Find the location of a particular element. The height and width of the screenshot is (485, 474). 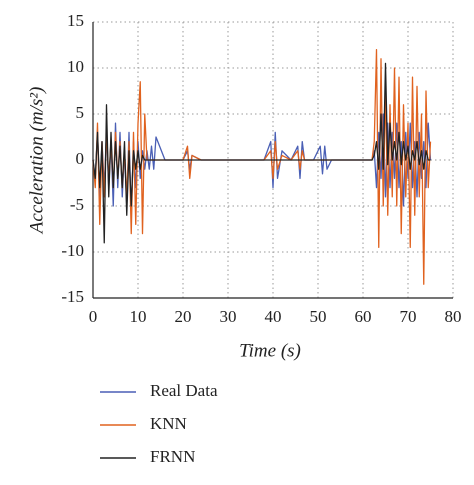

x-tick-label: 0 is located at coordinates (93, 316).